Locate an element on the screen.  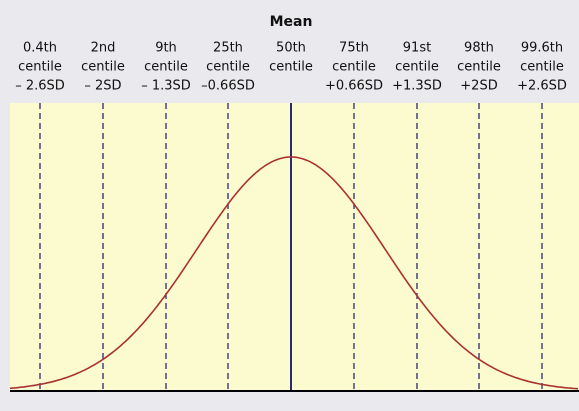
marker-label: 9th is located at coordinates (166, 48).